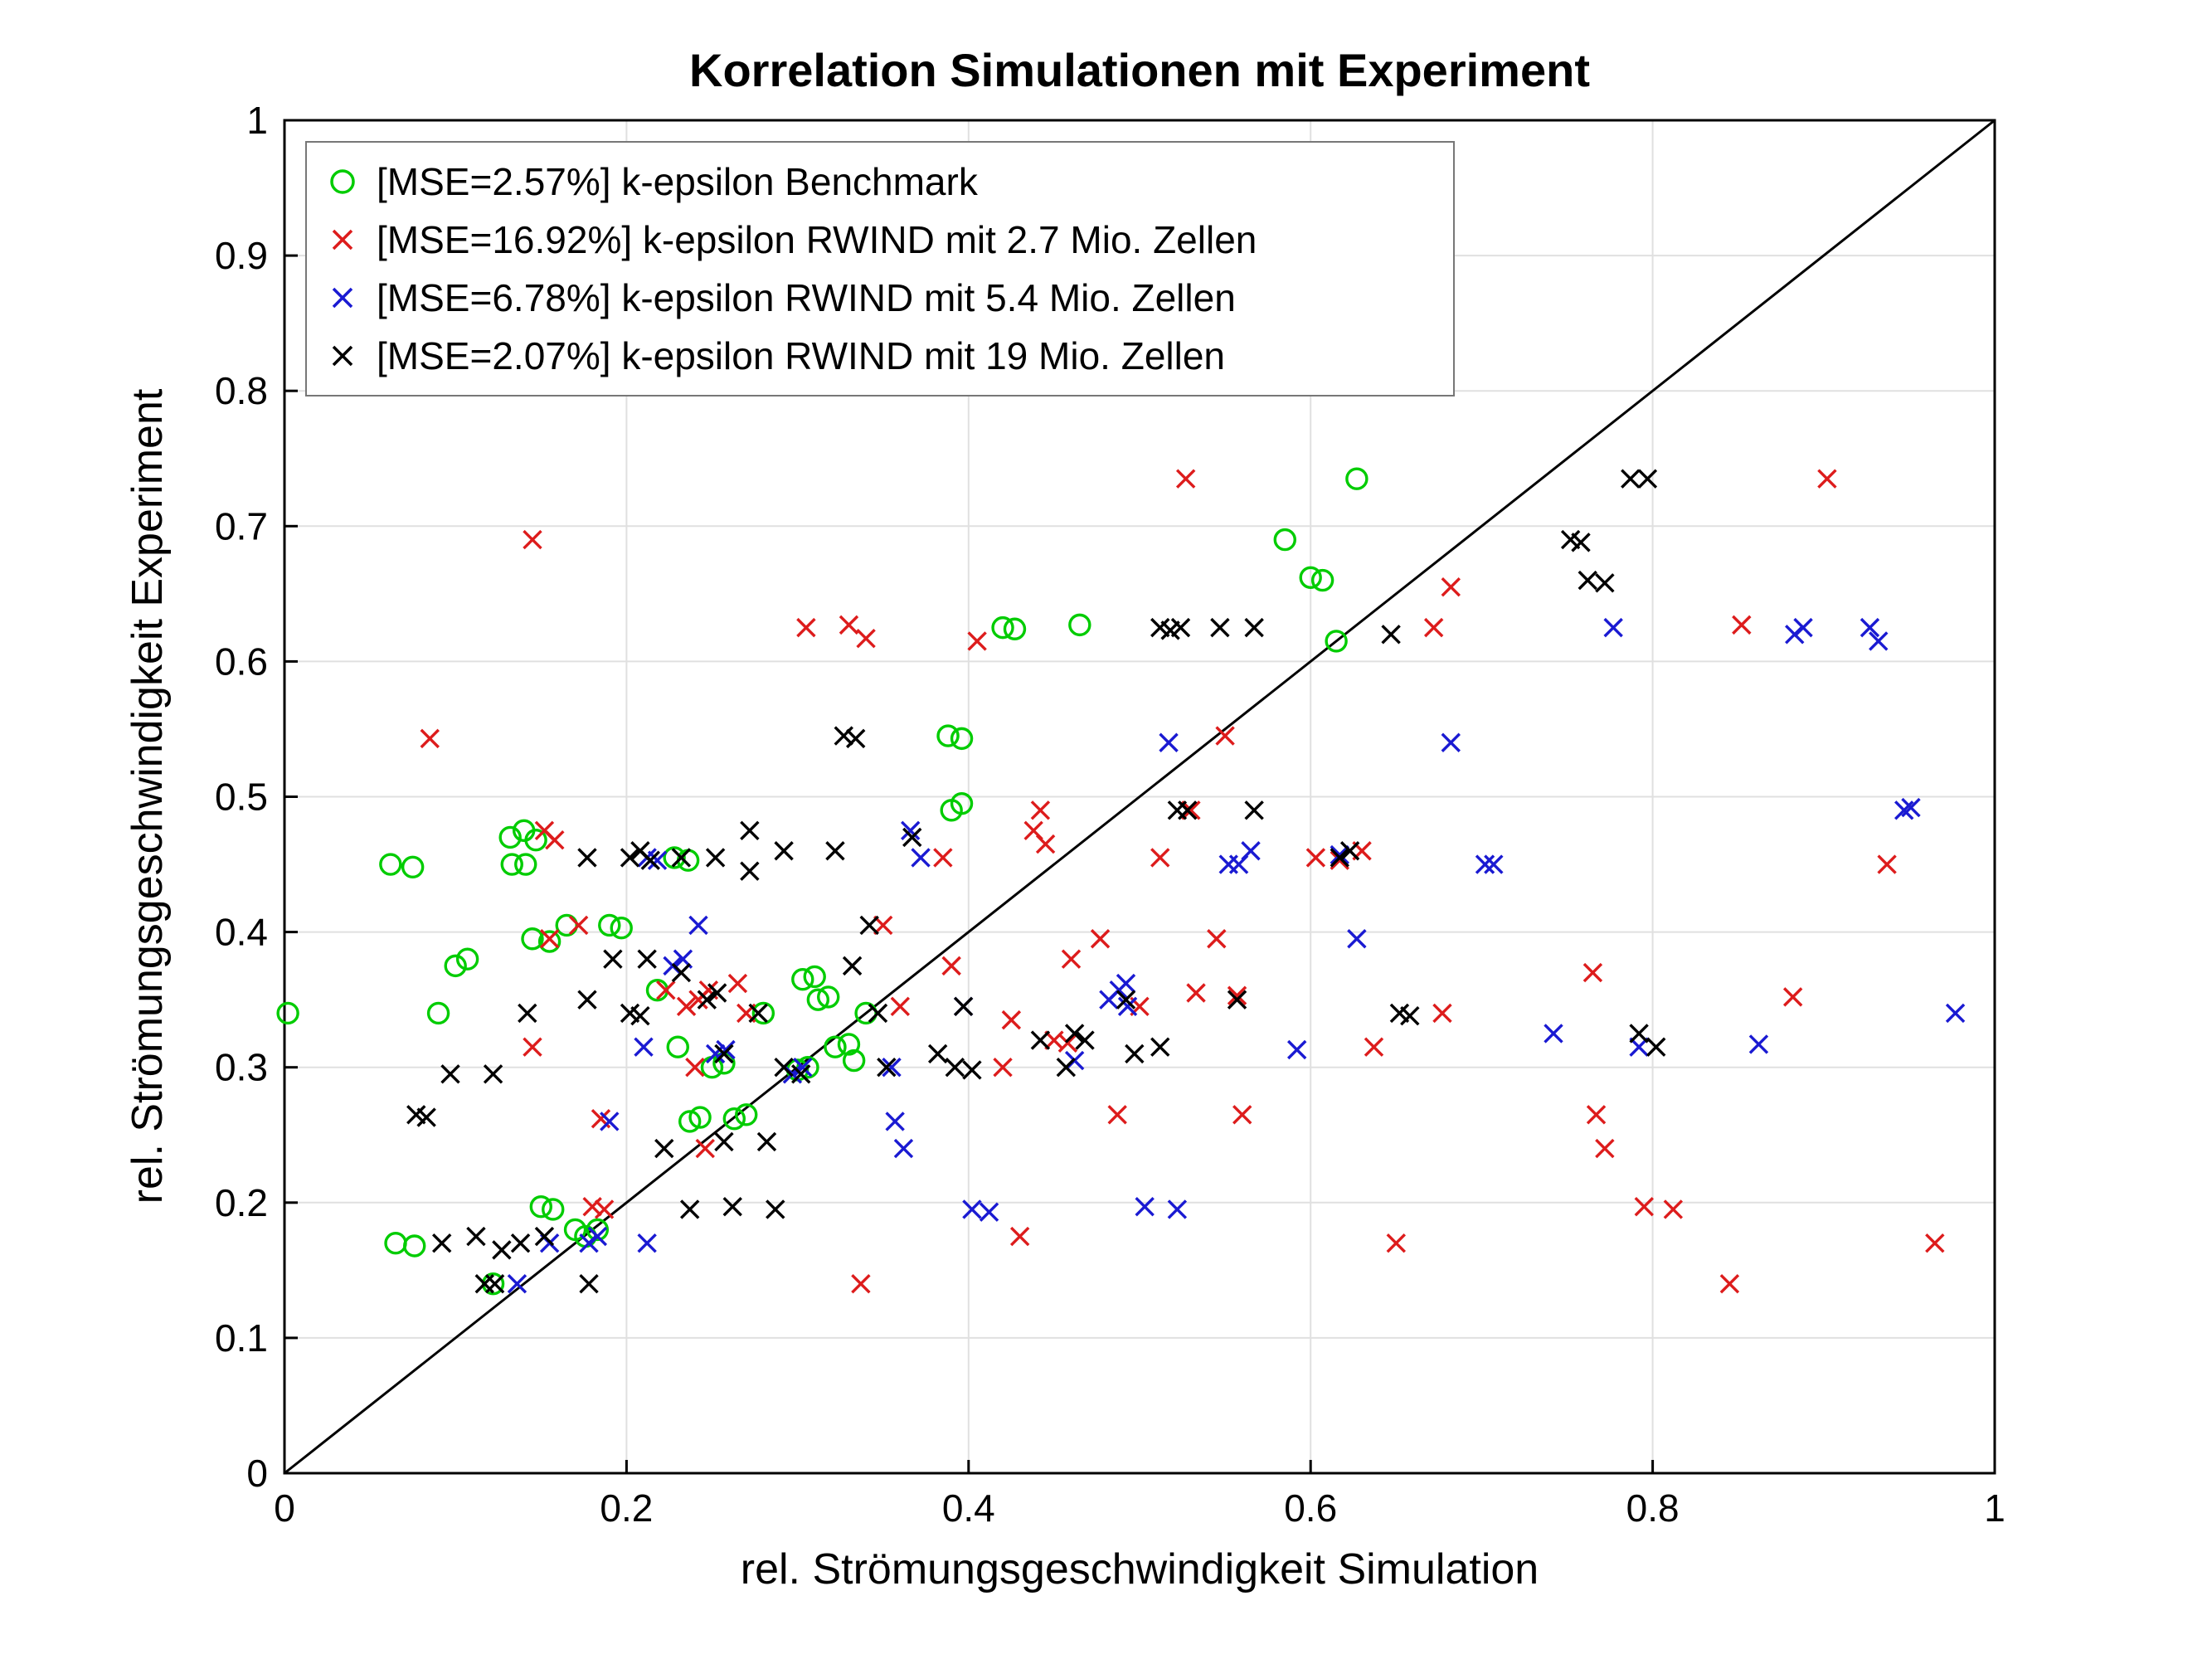  I want to click on y-tick-label: 0.4, so click(242, 933).